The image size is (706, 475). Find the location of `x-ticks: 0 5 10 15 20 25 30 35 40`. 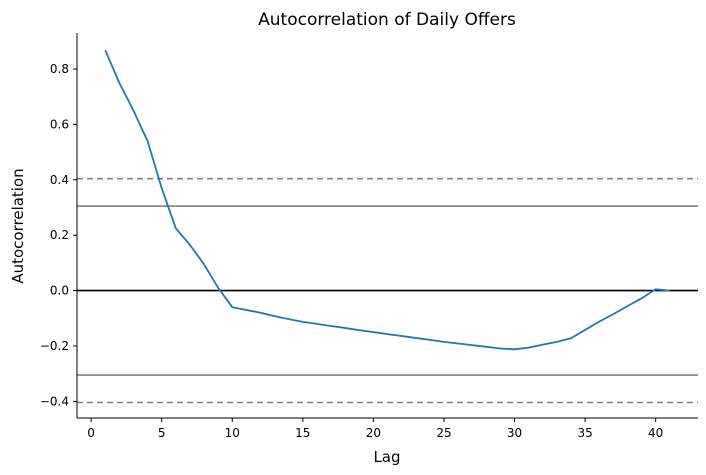

x-ticks: 0 5 10 15 20 25 30 35 40 is located at coordinates (375, 429).